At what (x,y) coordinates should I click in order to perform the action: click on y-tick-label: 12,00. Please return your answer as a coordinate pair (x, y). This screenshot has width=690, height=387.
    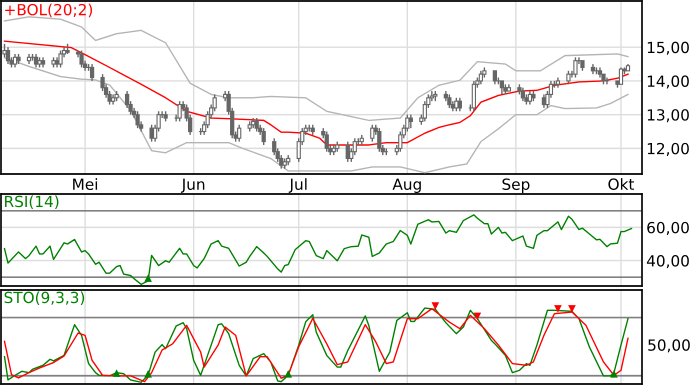
    Looking at the image, I should click on (668, 149).